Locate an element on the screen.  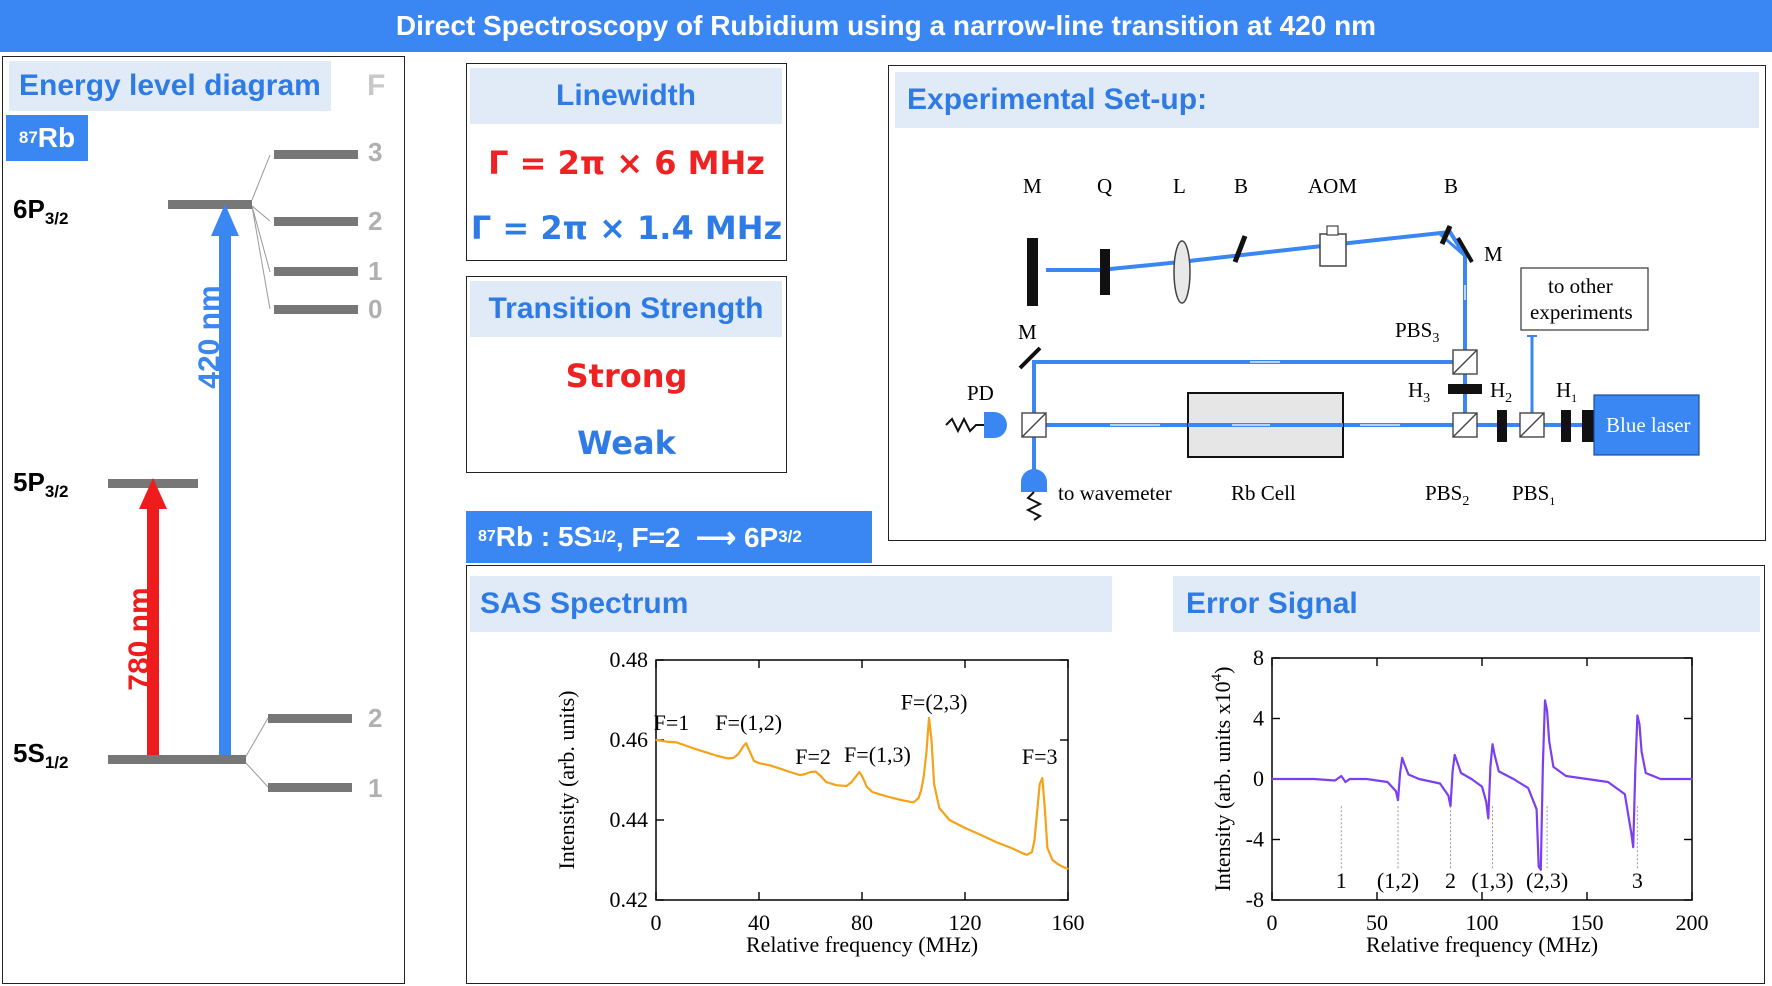
transition-badge: 87 Rb : 5S 1/2 , F=2 ⟶ 6P 3/2 is located at coordinates (669, 537).